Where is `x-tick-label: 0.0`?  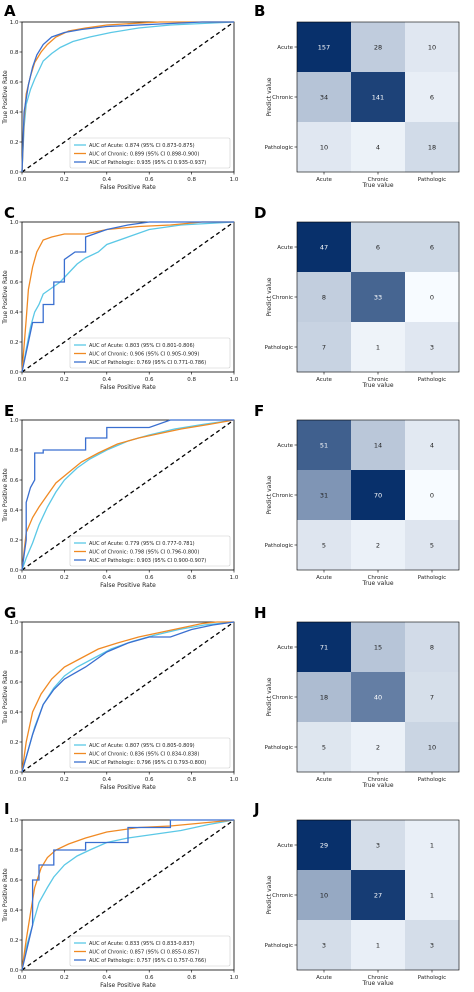 x-tick-label: 0.0 is located at coordinates (22, 578).